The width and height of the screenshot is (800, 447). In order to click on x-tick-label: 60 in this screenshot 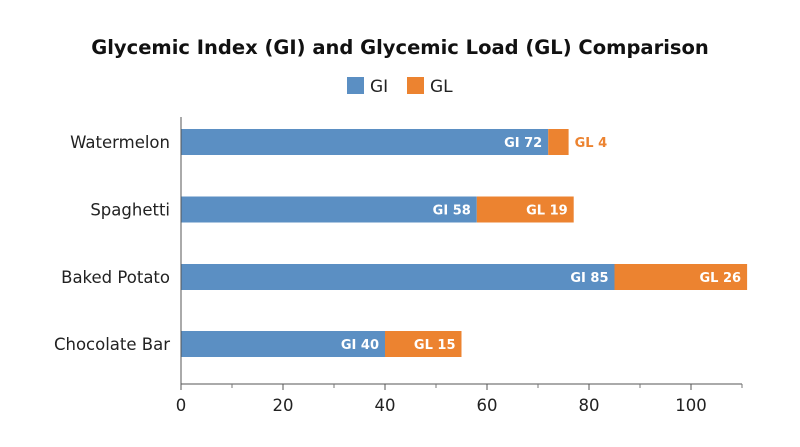, I will do `click(487, 405)`.